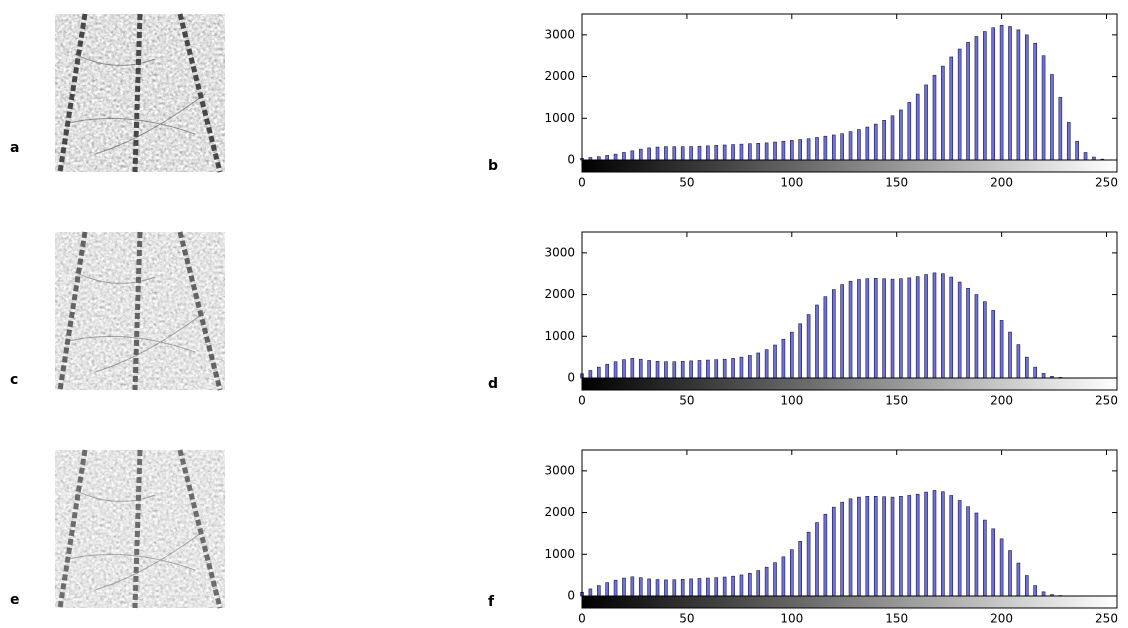  What do you see at coordinates (582, 618) in the screenshot?
I see `x-tick-label: 0` at bounding box center [582, 618].